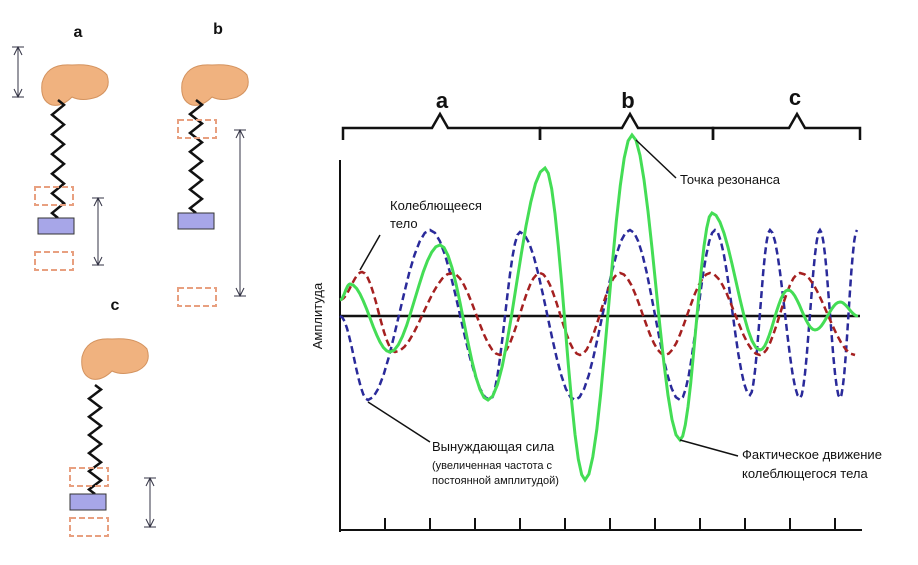 The image size is (918, 565). What do you see at coordinates (795, 97) in the screenshot?
I see `section-label: c` at bounding box center [795, 97].